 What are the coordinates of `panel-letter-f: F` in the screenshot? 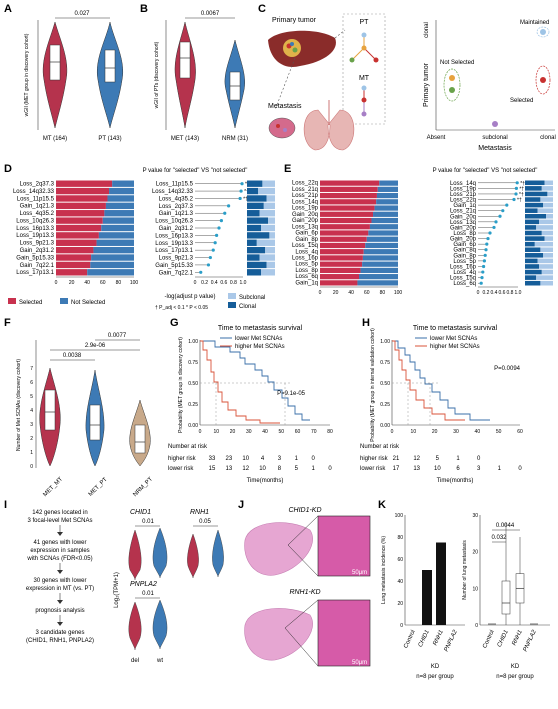 It's located at (7, 323).